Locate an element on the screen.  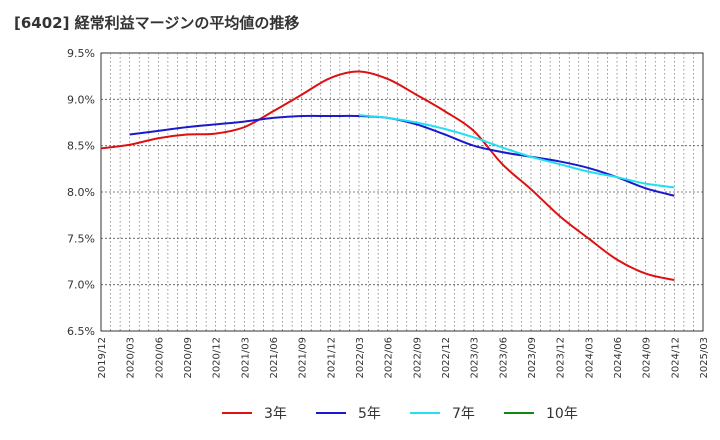
legend-label-1: 5年 is located at coordinates (369, 414).